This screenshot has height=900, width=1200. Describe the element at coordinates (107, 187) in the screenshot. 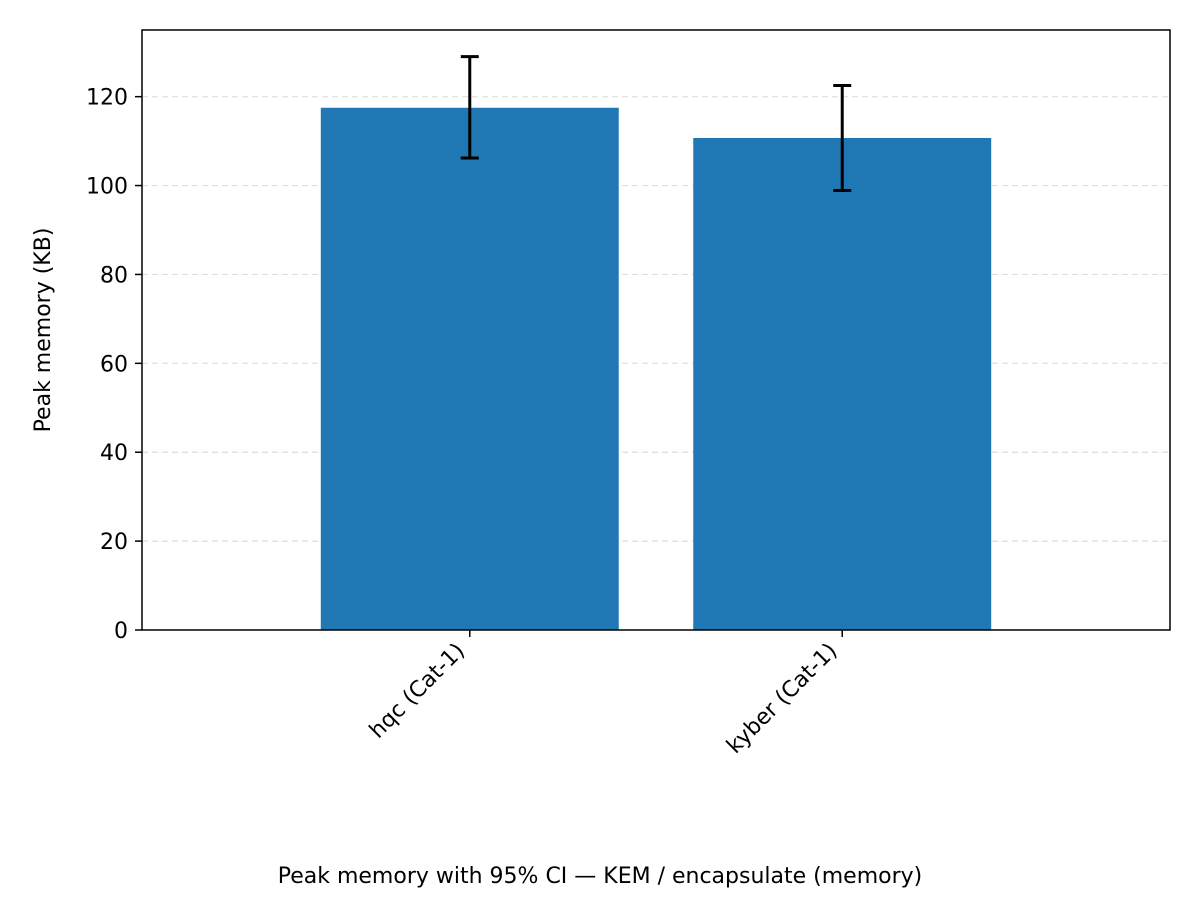

I see `y-tick-label: 100` at that location.